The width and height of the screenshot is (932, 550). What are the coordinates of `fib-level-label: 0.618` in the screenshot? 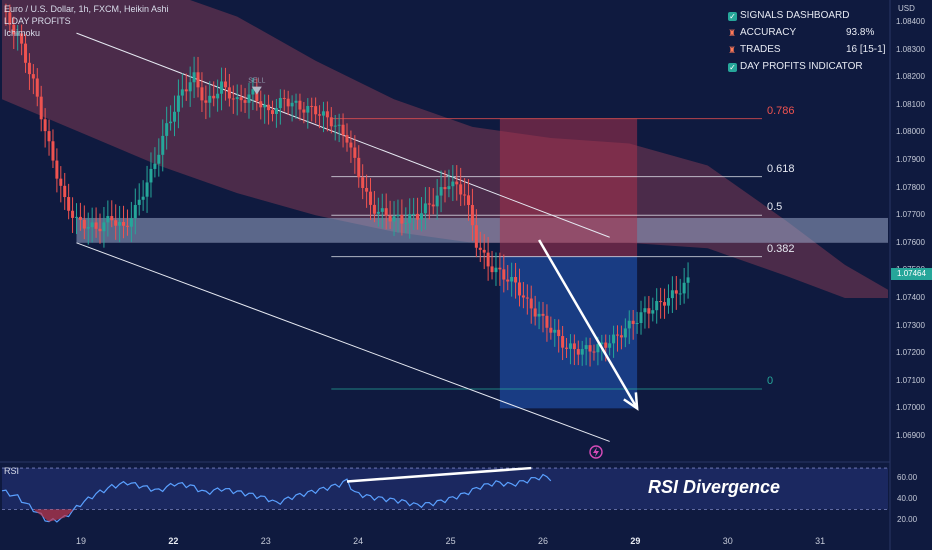 It's located at (781, 168).